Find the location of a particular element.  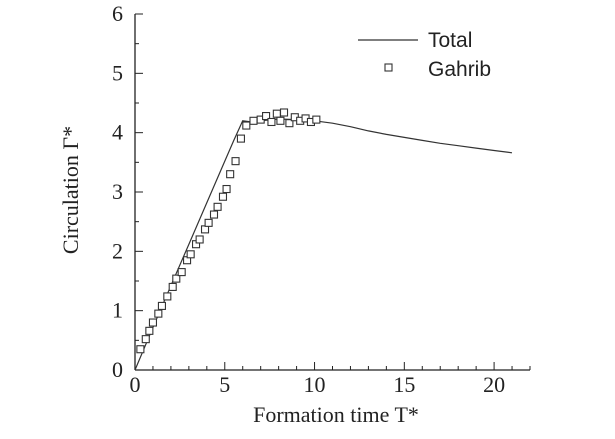

legend-marker-sample is located at coordinates (388, 67).